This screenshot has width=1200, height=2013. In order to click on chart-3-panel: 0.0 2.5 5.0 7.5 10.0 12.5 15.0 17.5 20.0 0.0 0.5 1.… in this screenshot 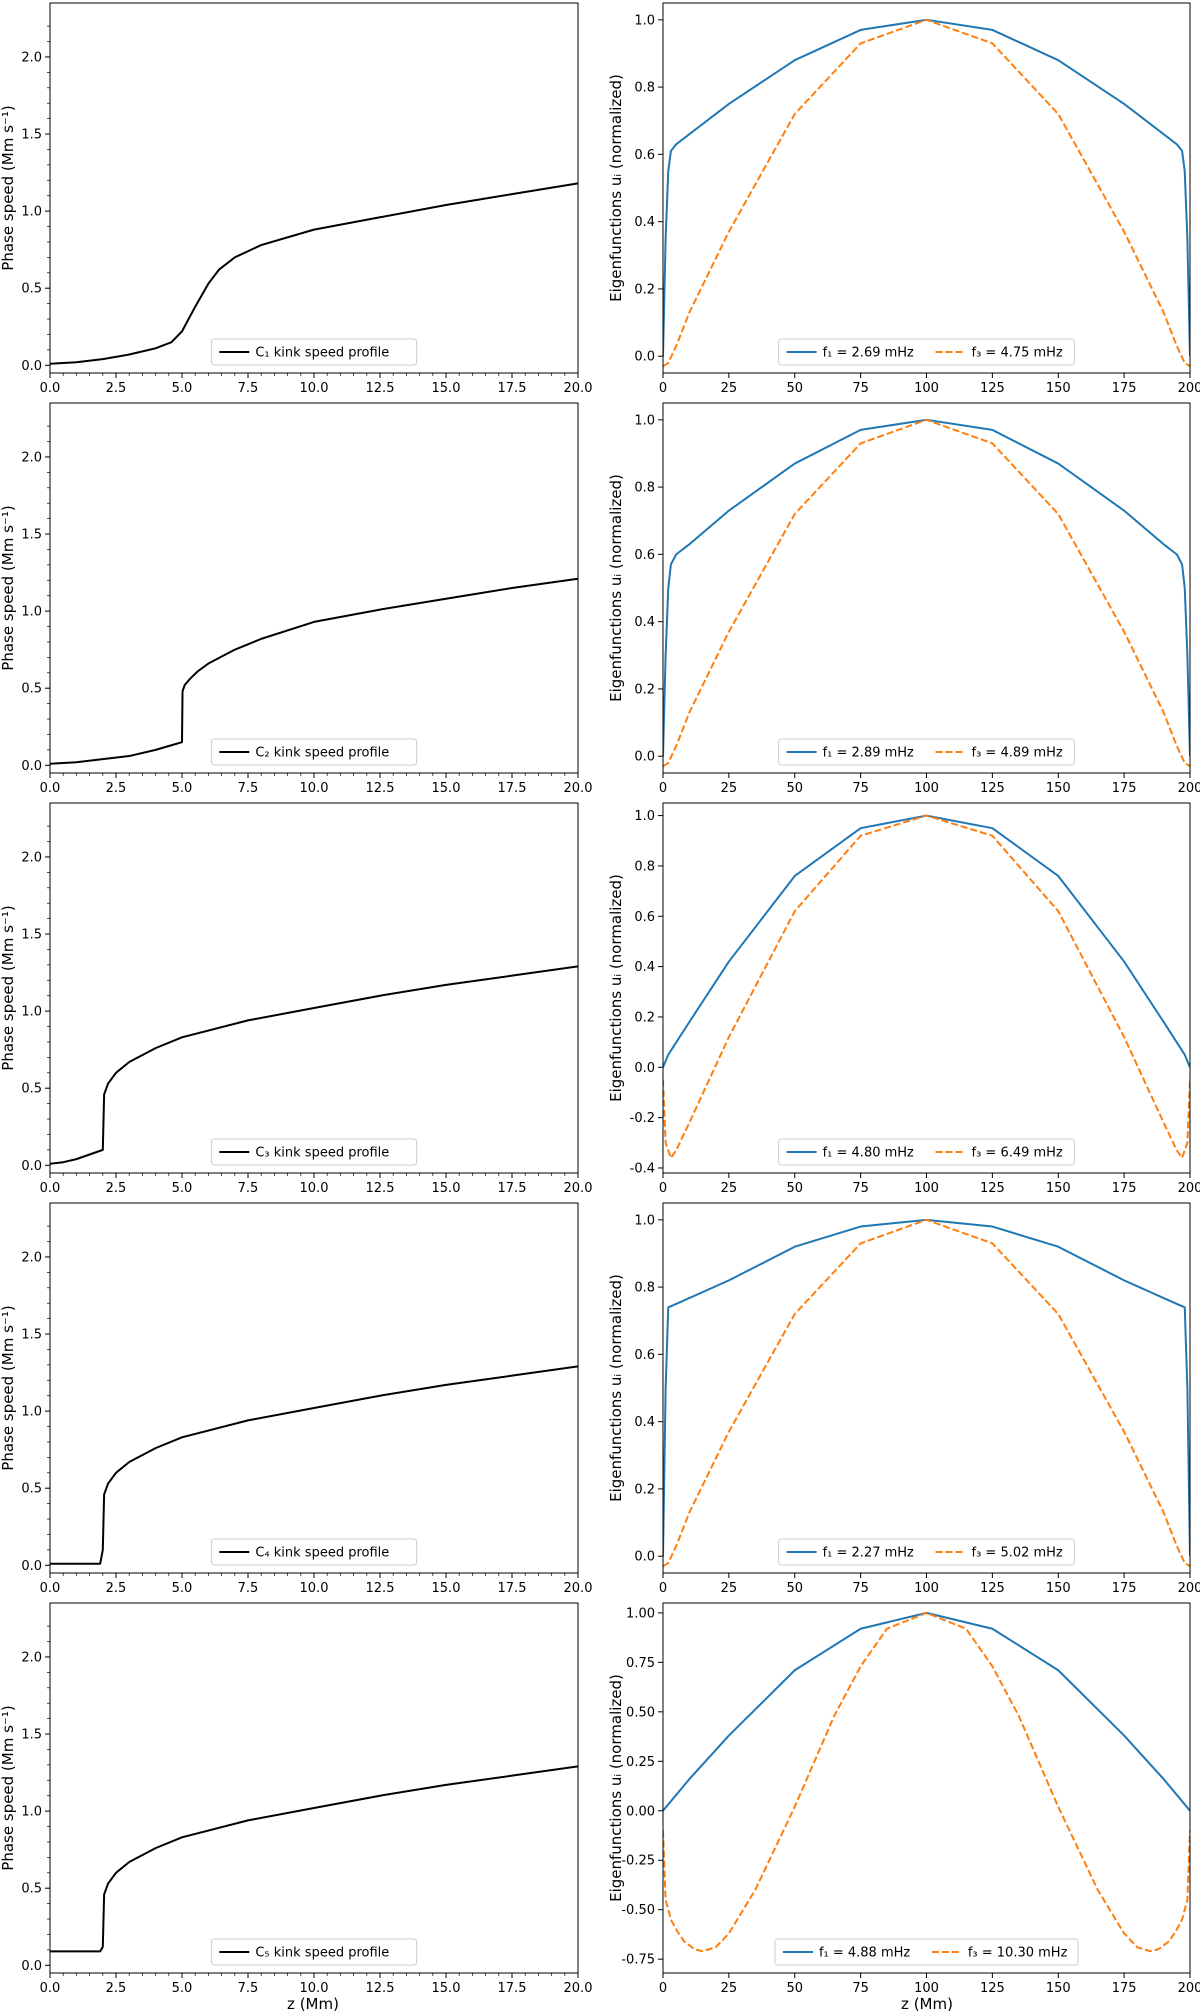, I will do `click(296, 599)`.